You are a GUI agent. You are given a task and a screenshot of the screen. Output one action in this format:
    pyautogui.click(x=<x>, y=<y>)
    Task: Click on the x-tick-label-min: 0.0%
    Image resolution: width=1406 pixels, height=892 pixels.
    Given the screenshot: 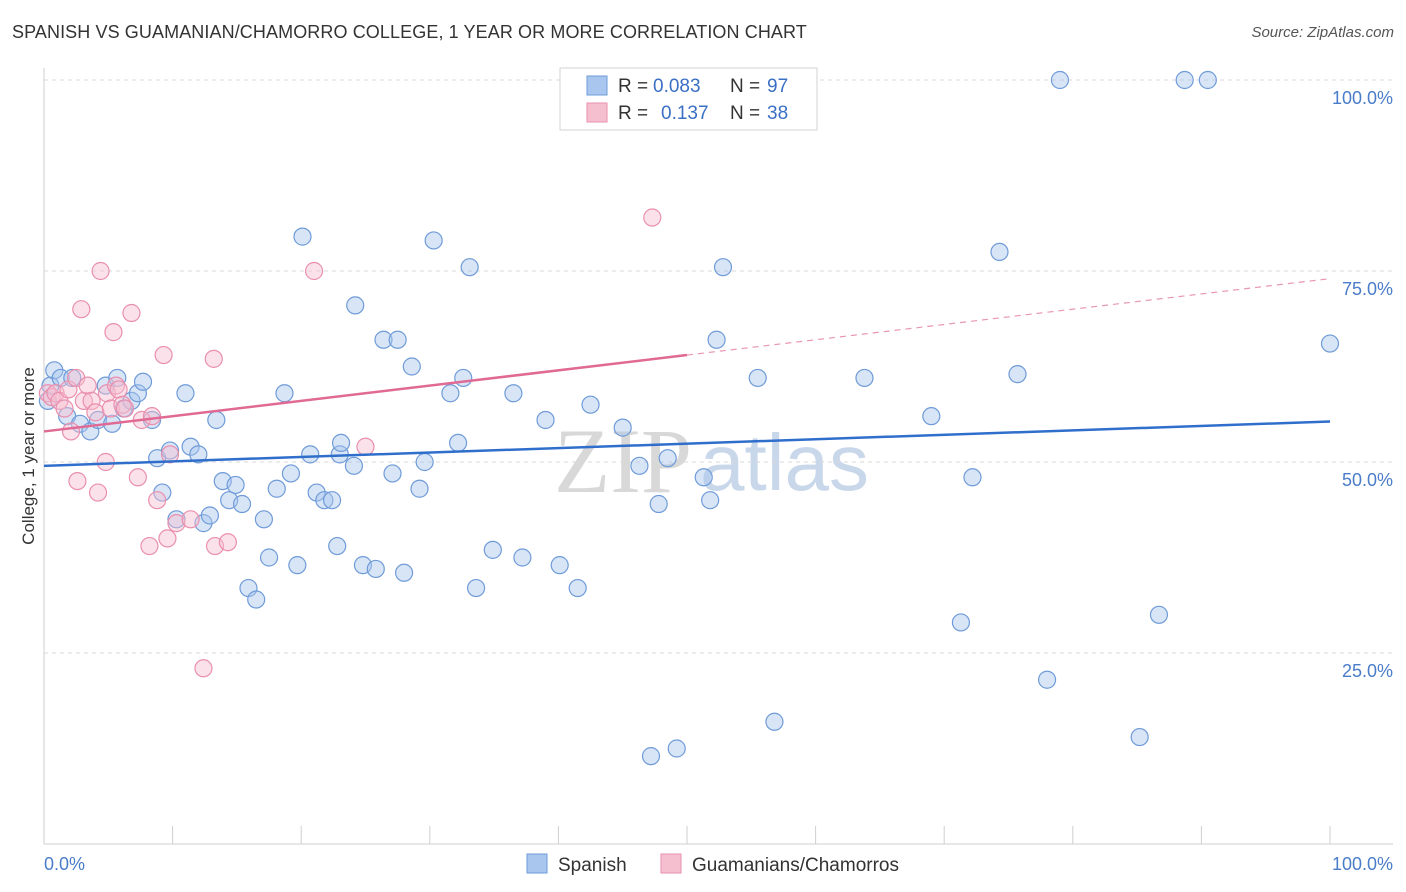 What is the action you would take?
    pyautogui.click(x=64, y=864)
    